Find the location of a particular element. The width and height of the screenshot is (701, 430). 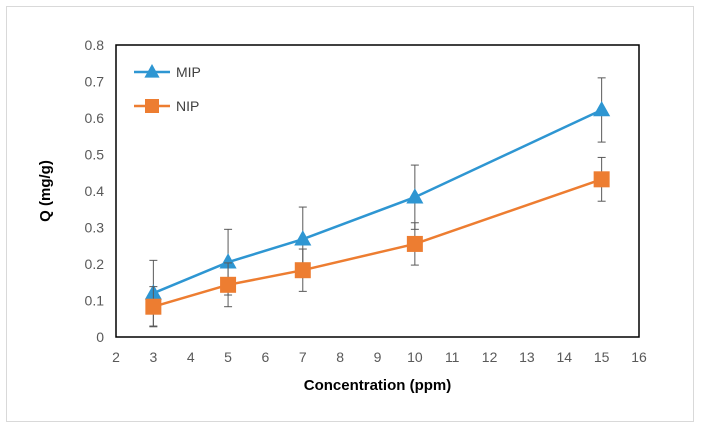

x-tick-label: 16 is located at coordinates (639, 357).